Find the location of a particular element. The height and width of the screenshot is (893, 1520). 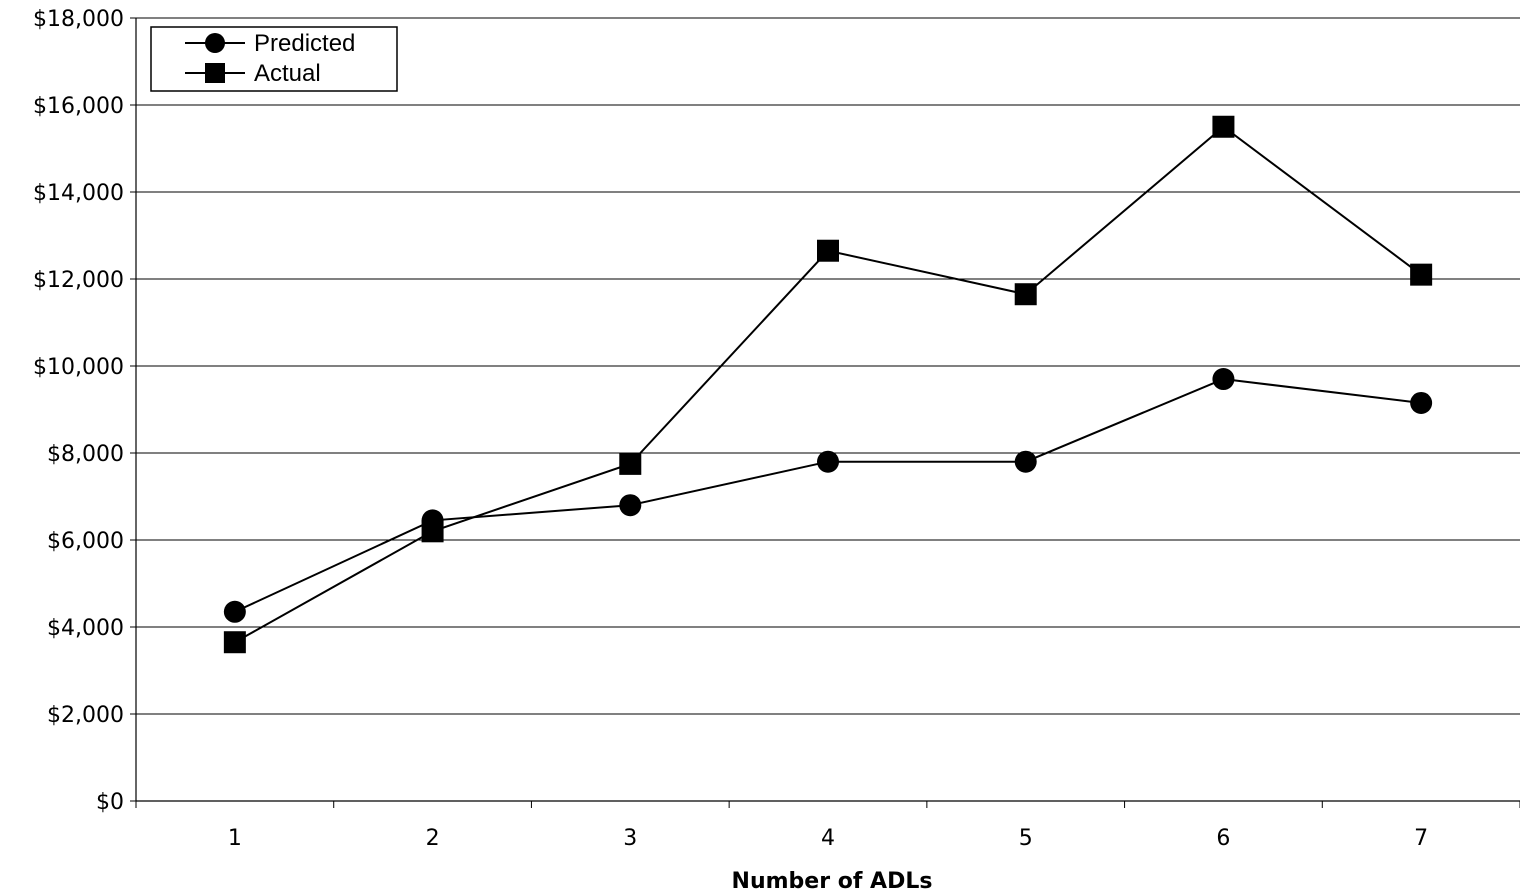

x-tick-labels: 1 2 3 4 5 6 7 is located at coordinates (828, 838).